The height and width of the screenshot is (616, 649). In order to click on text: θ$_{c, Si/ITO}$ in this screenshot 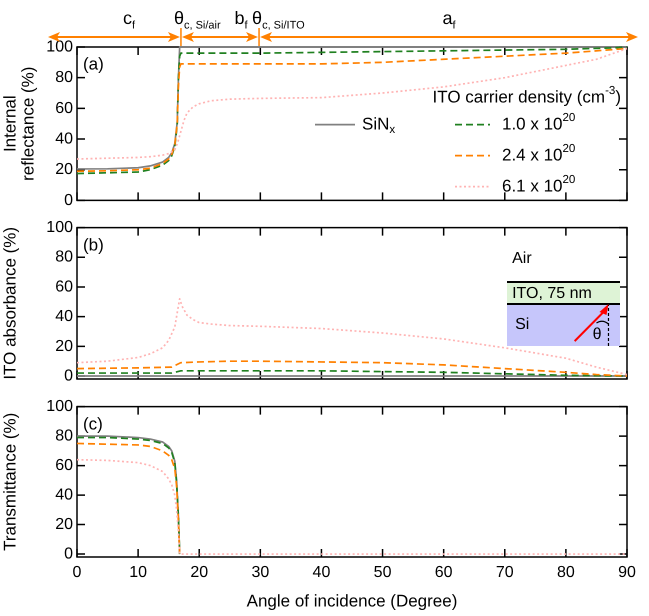, I will do `click(278, 20)`.